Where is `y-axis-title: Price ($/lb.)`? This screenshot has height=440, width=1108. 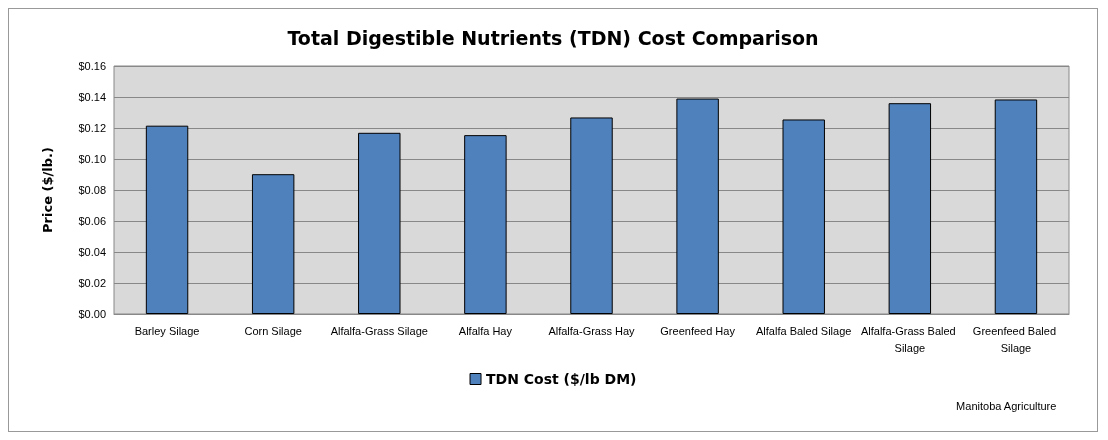
y-axis-title: Price ($/lb.) is located at coordinates (47, 190).